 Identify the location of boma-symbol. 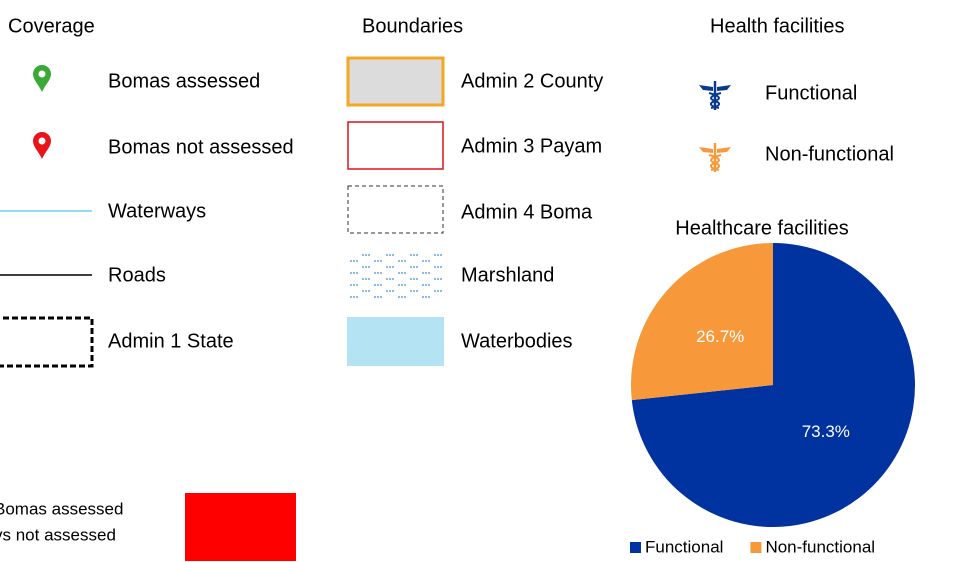
(395, 209).